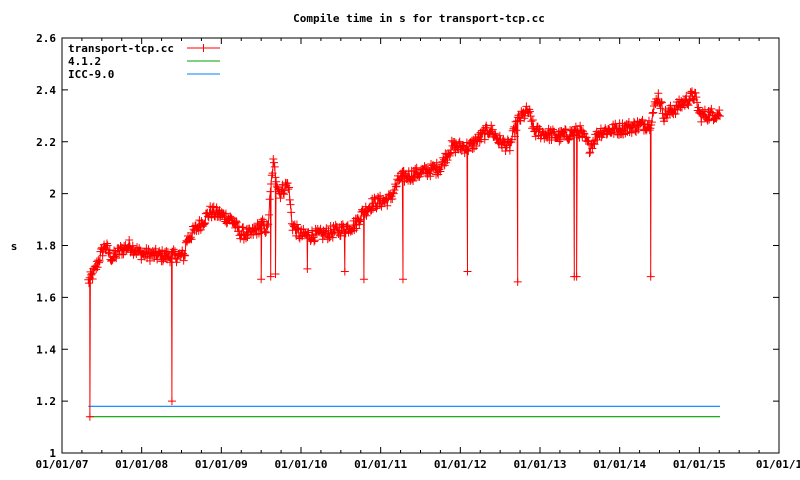 The height and width of the screenshot is (480, 800). I want to click on x-tick-label: 01/01/12, so click(460, 464).